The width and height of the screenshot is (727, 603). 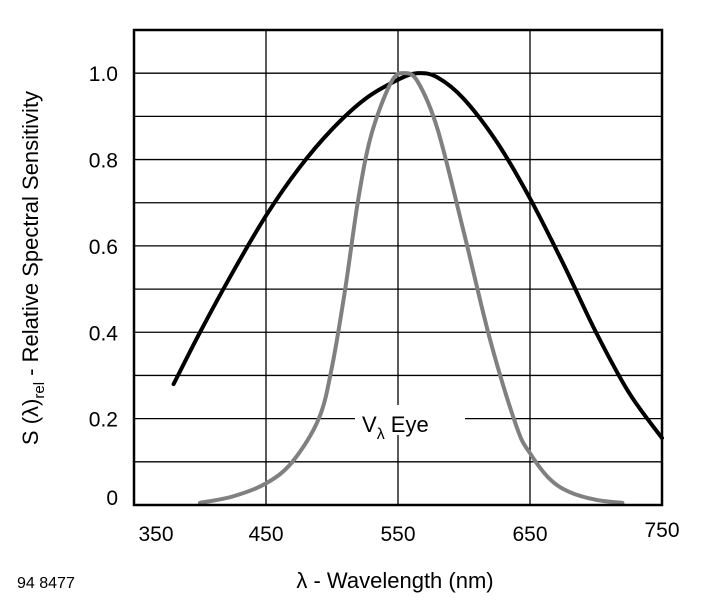 I want to click on y-tick-label: 0.4, so click(x=104, y=333).